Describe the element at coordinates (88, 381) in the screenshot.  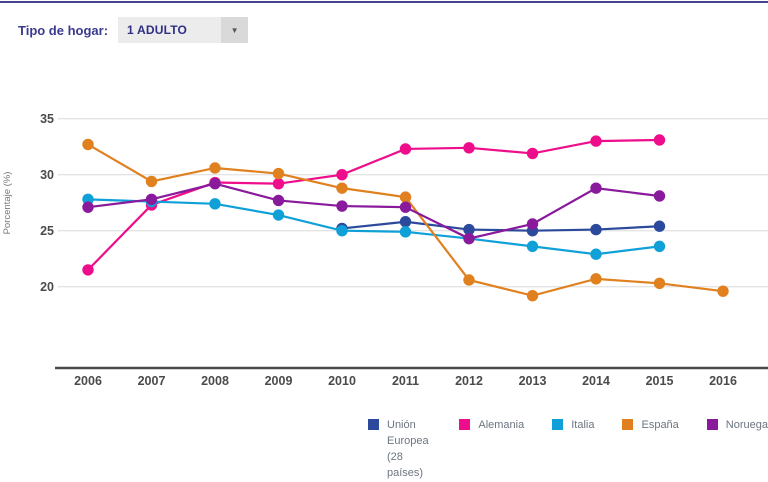
I see `x-tick-label-2006: 2006` at that location.